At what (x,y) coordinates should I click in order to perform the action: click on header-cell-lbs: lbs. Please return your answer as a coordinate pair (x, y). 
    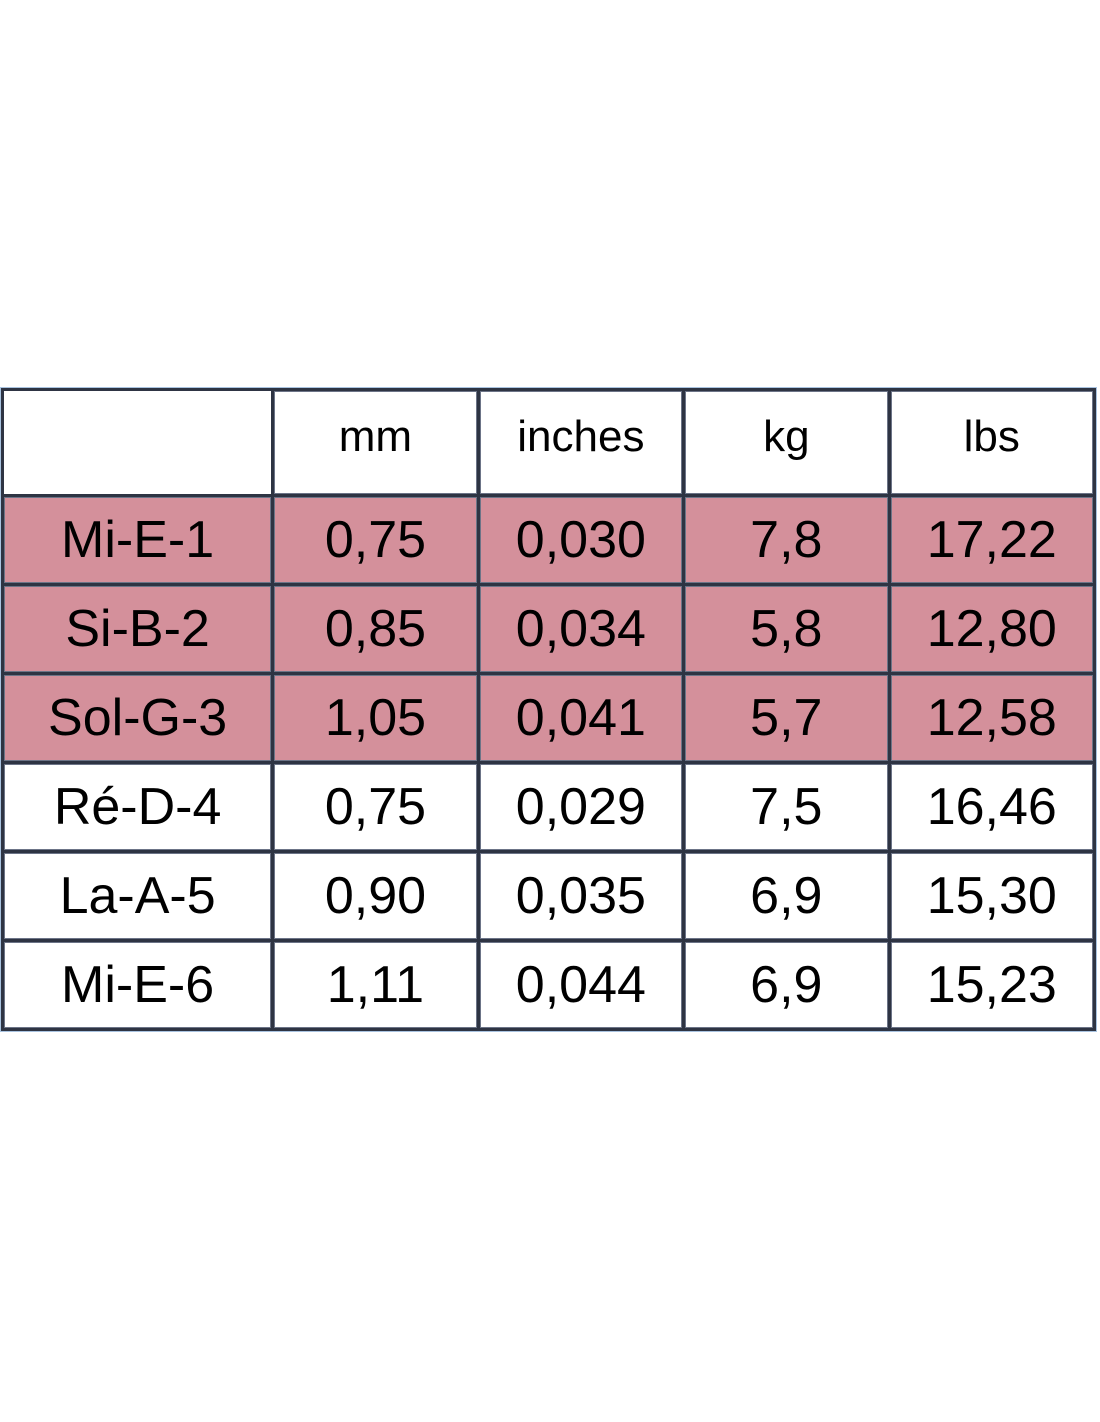
    Looking at the image, I should click on (991, 442).